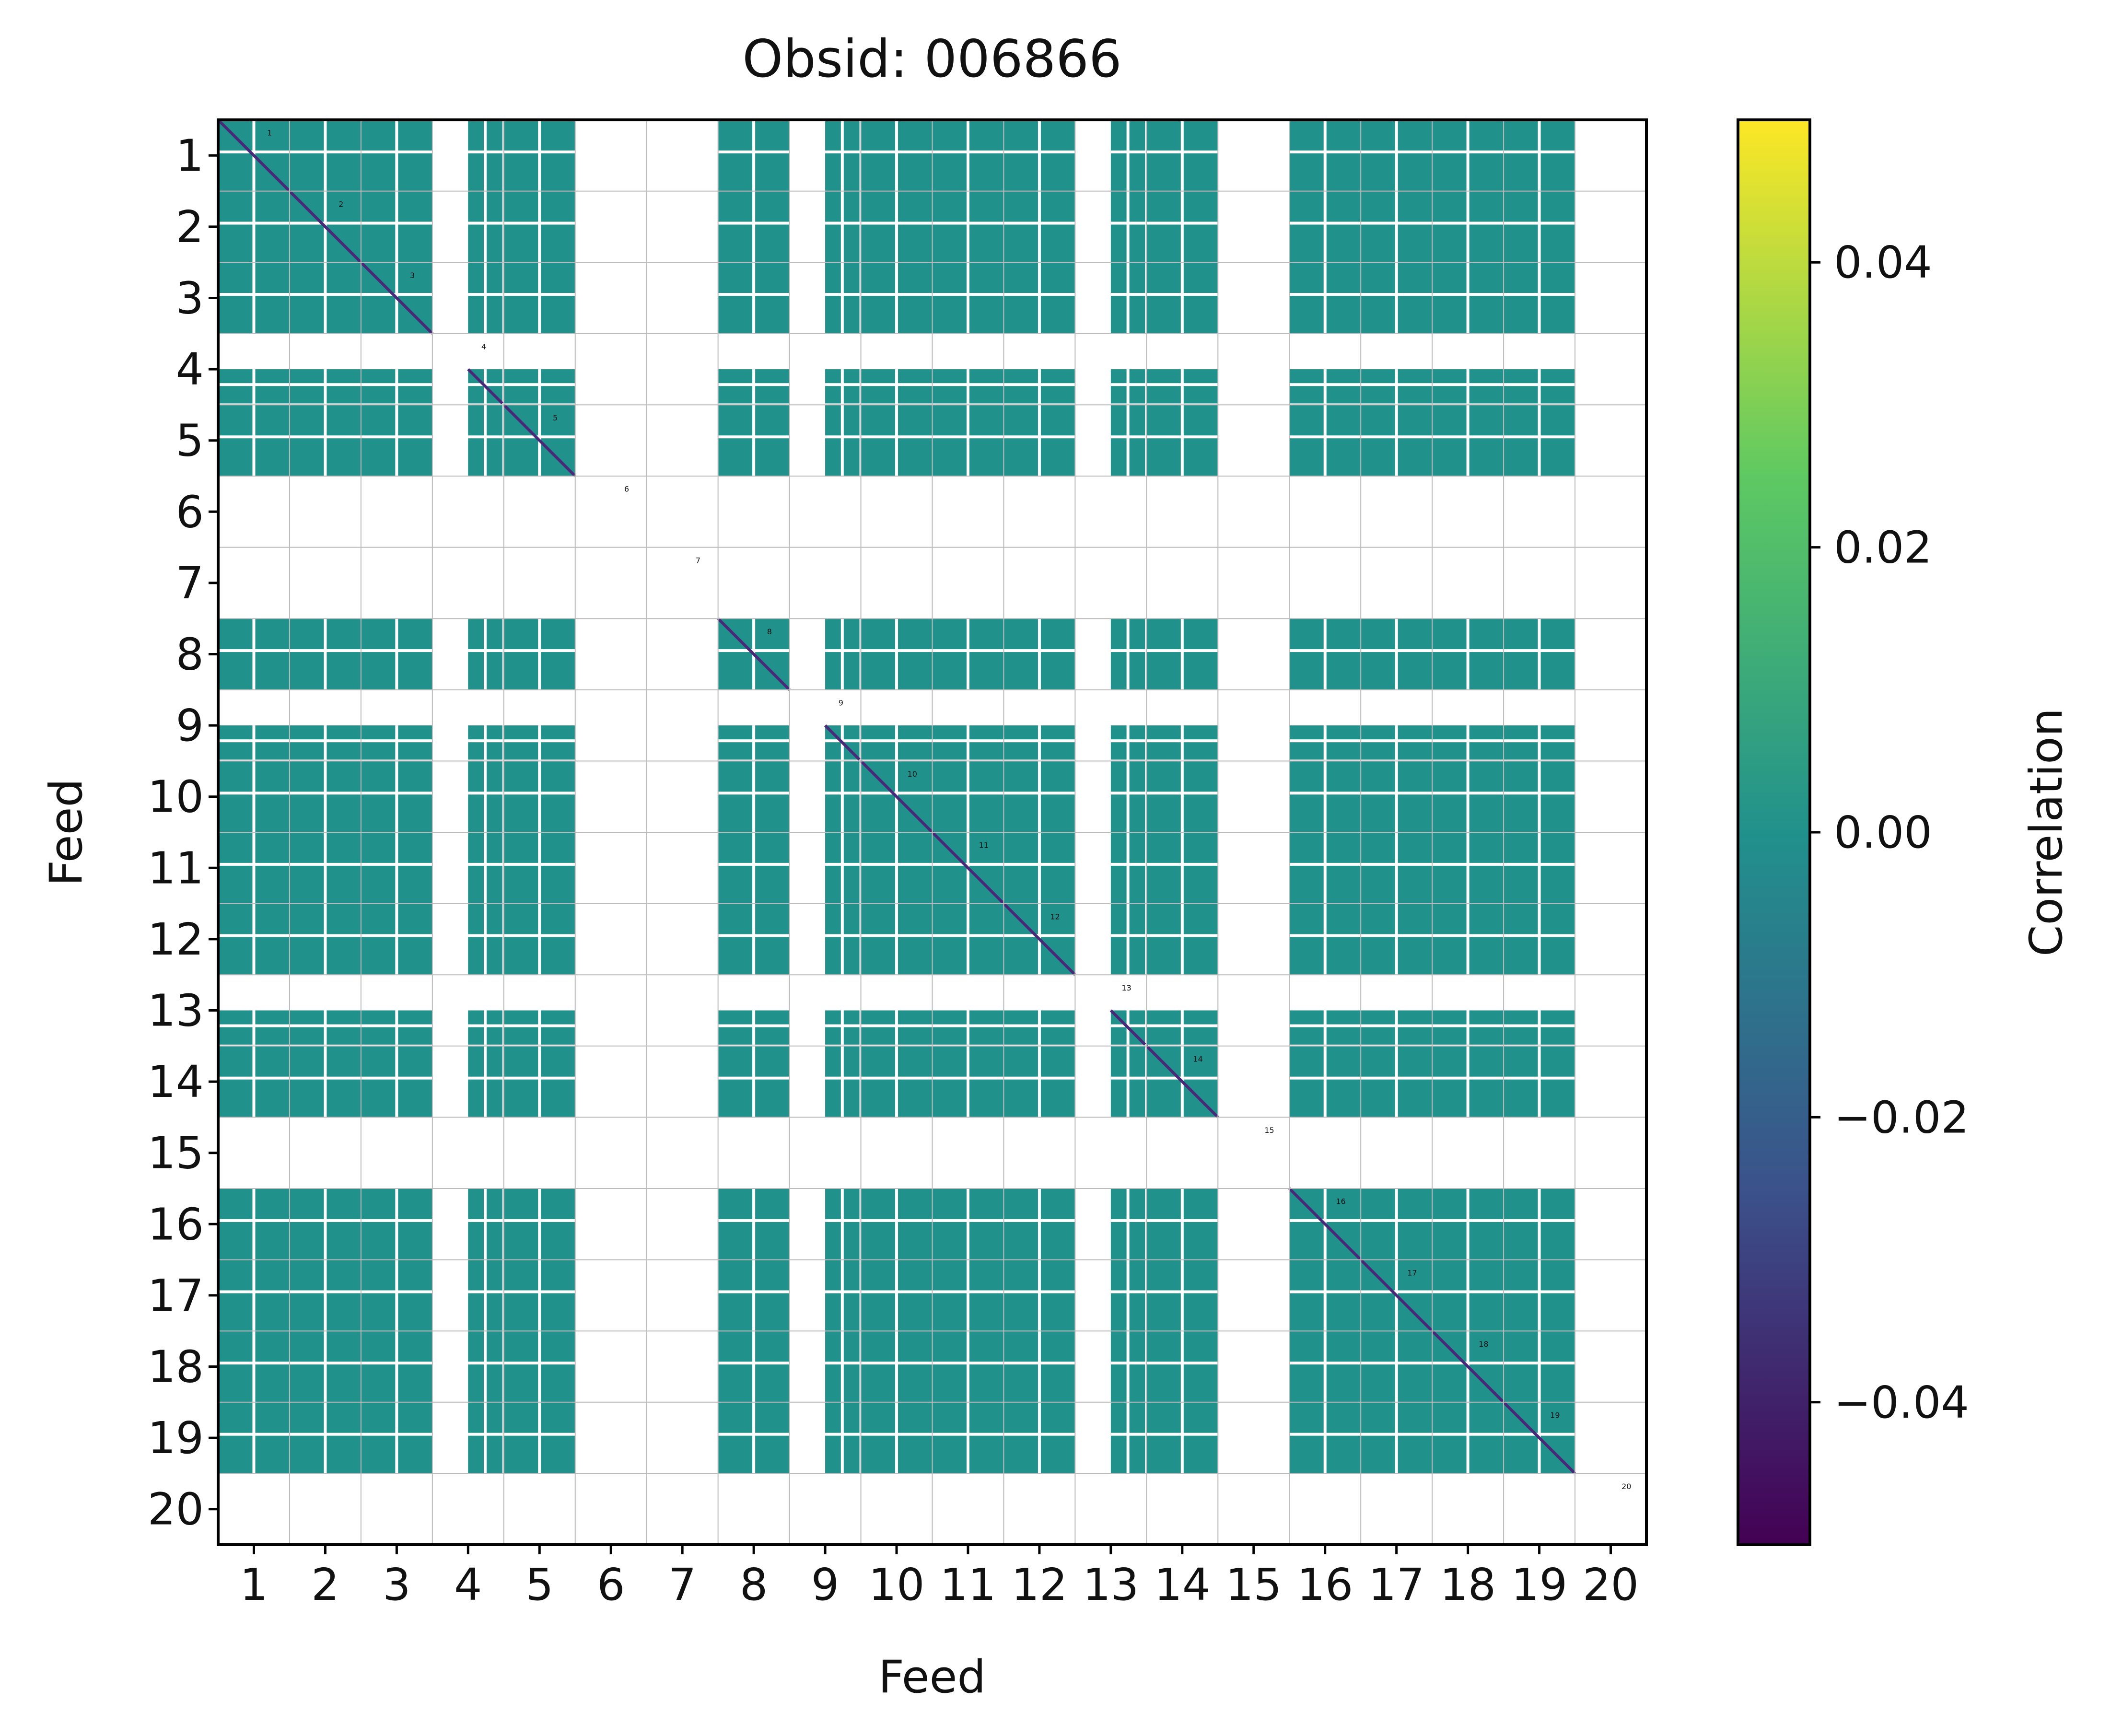 The height and width of the screenshot is (1736, 2111). What do you see at coordinates (176, 1011) in the screenshot?
I see `y-tick-label: 13` at bounding box center [176, 1011].